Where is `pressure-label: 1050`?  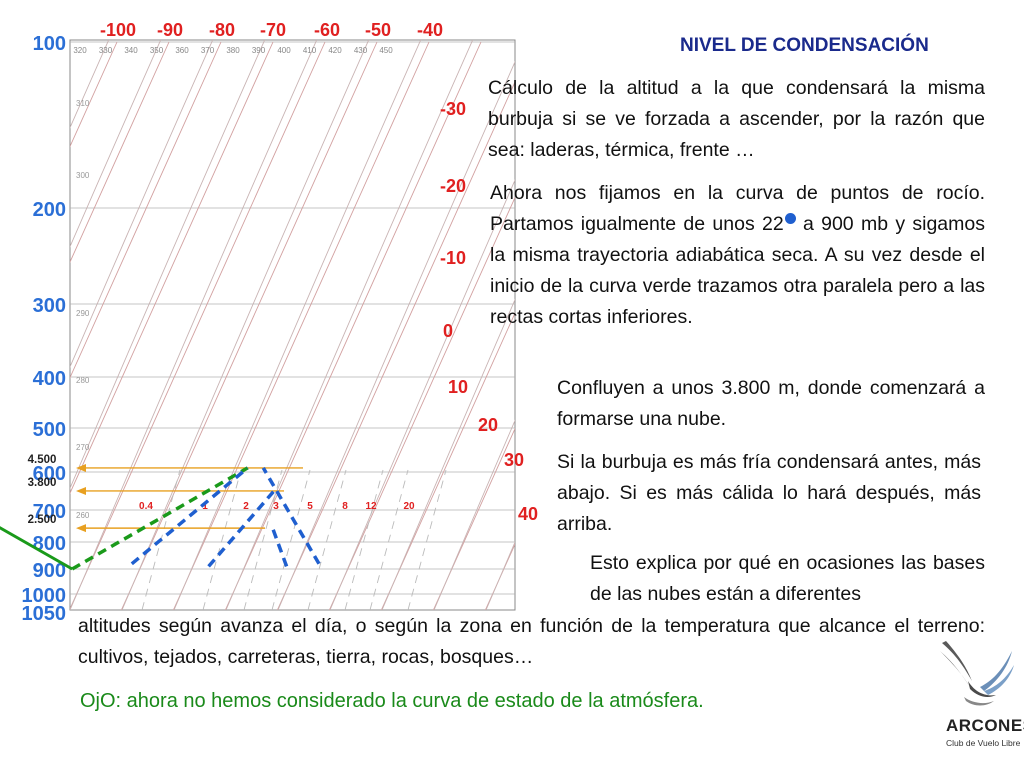 pressure-label: 1050 is located at coordinates (44, 614).